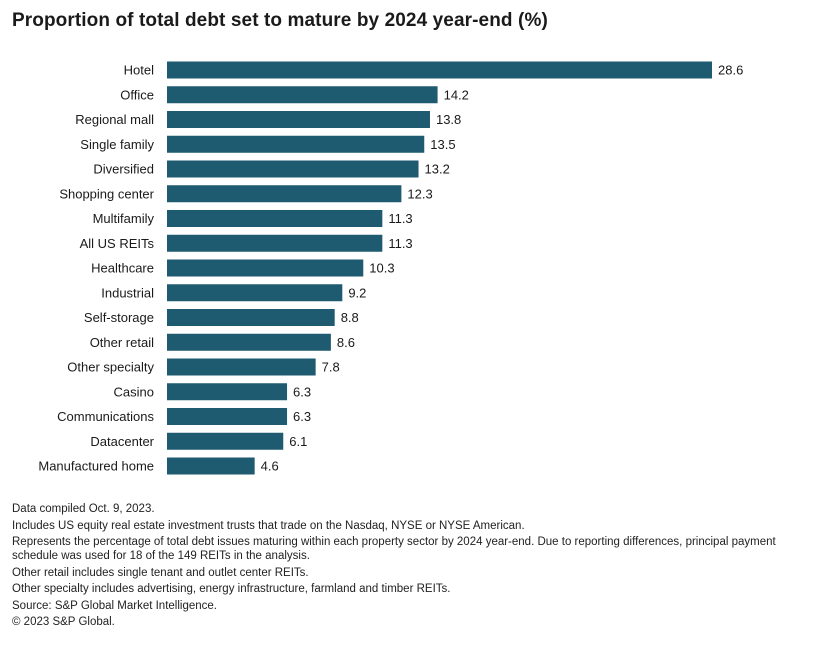 The width and height of the screenshot is (831, 655). What do you see at coordinates (448, 119) in the screenshot?
I see `value-label: 13.8` at bounding box center [448, 119].